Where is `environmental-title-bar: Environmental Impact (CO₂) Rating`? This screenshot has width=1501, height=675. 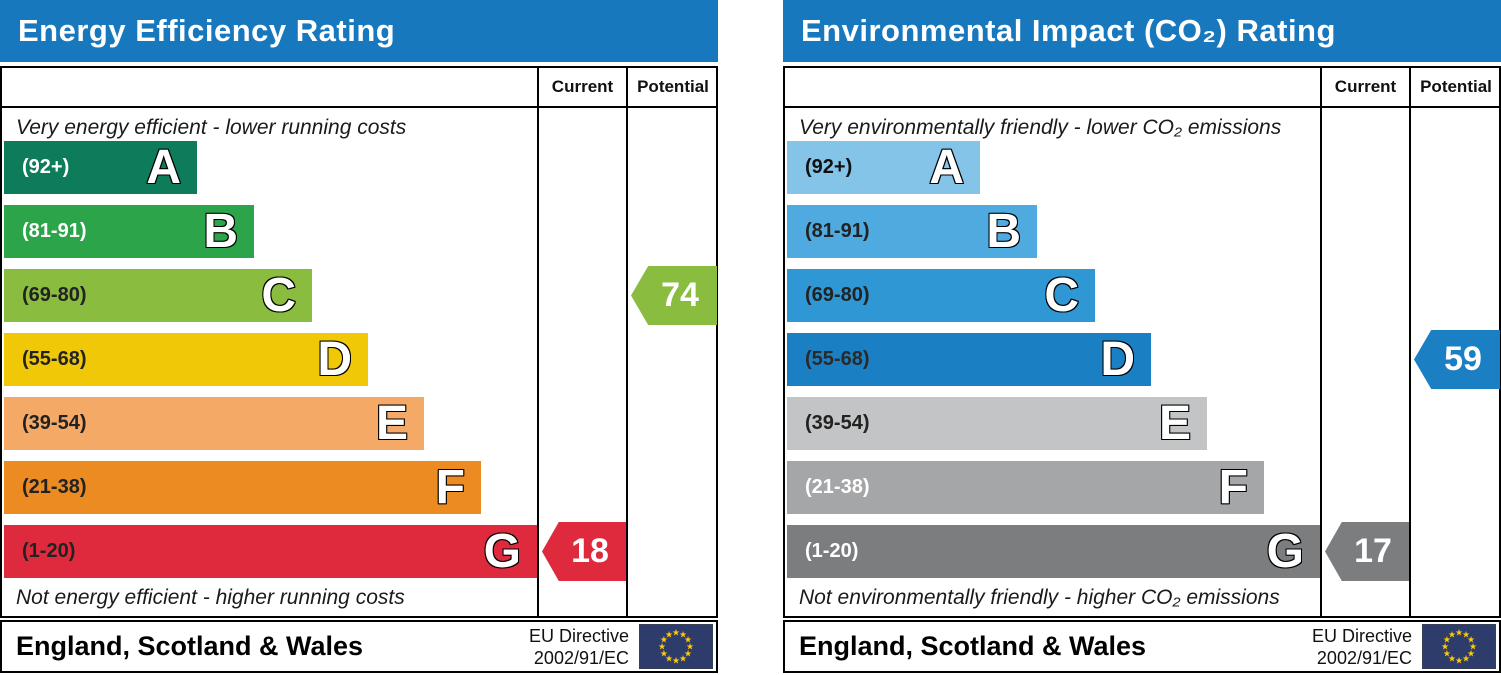 environmental-title-bar: Environmental Impact (CO₂) Rating is located at coordinates (1142, 31).